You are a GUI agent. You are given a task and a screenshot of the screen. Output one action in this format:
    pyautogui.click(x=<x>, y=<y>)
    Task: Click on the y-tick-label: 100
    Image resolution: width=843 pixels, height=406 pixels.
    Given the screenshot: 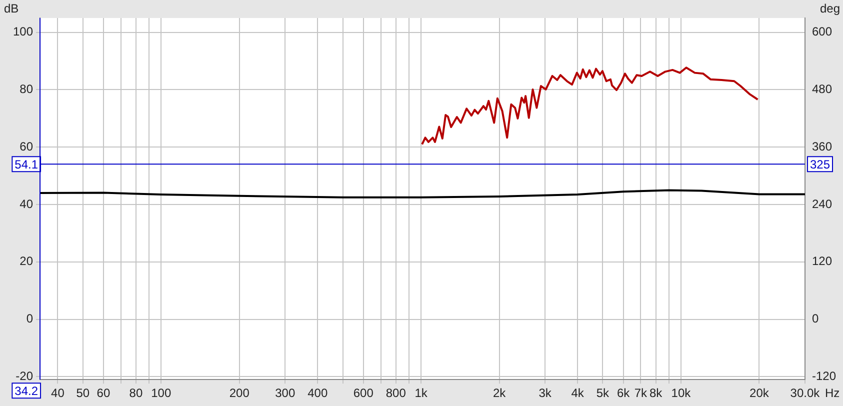 What is the action you would take?
    pyautogui.click(x=23, y=31)
    